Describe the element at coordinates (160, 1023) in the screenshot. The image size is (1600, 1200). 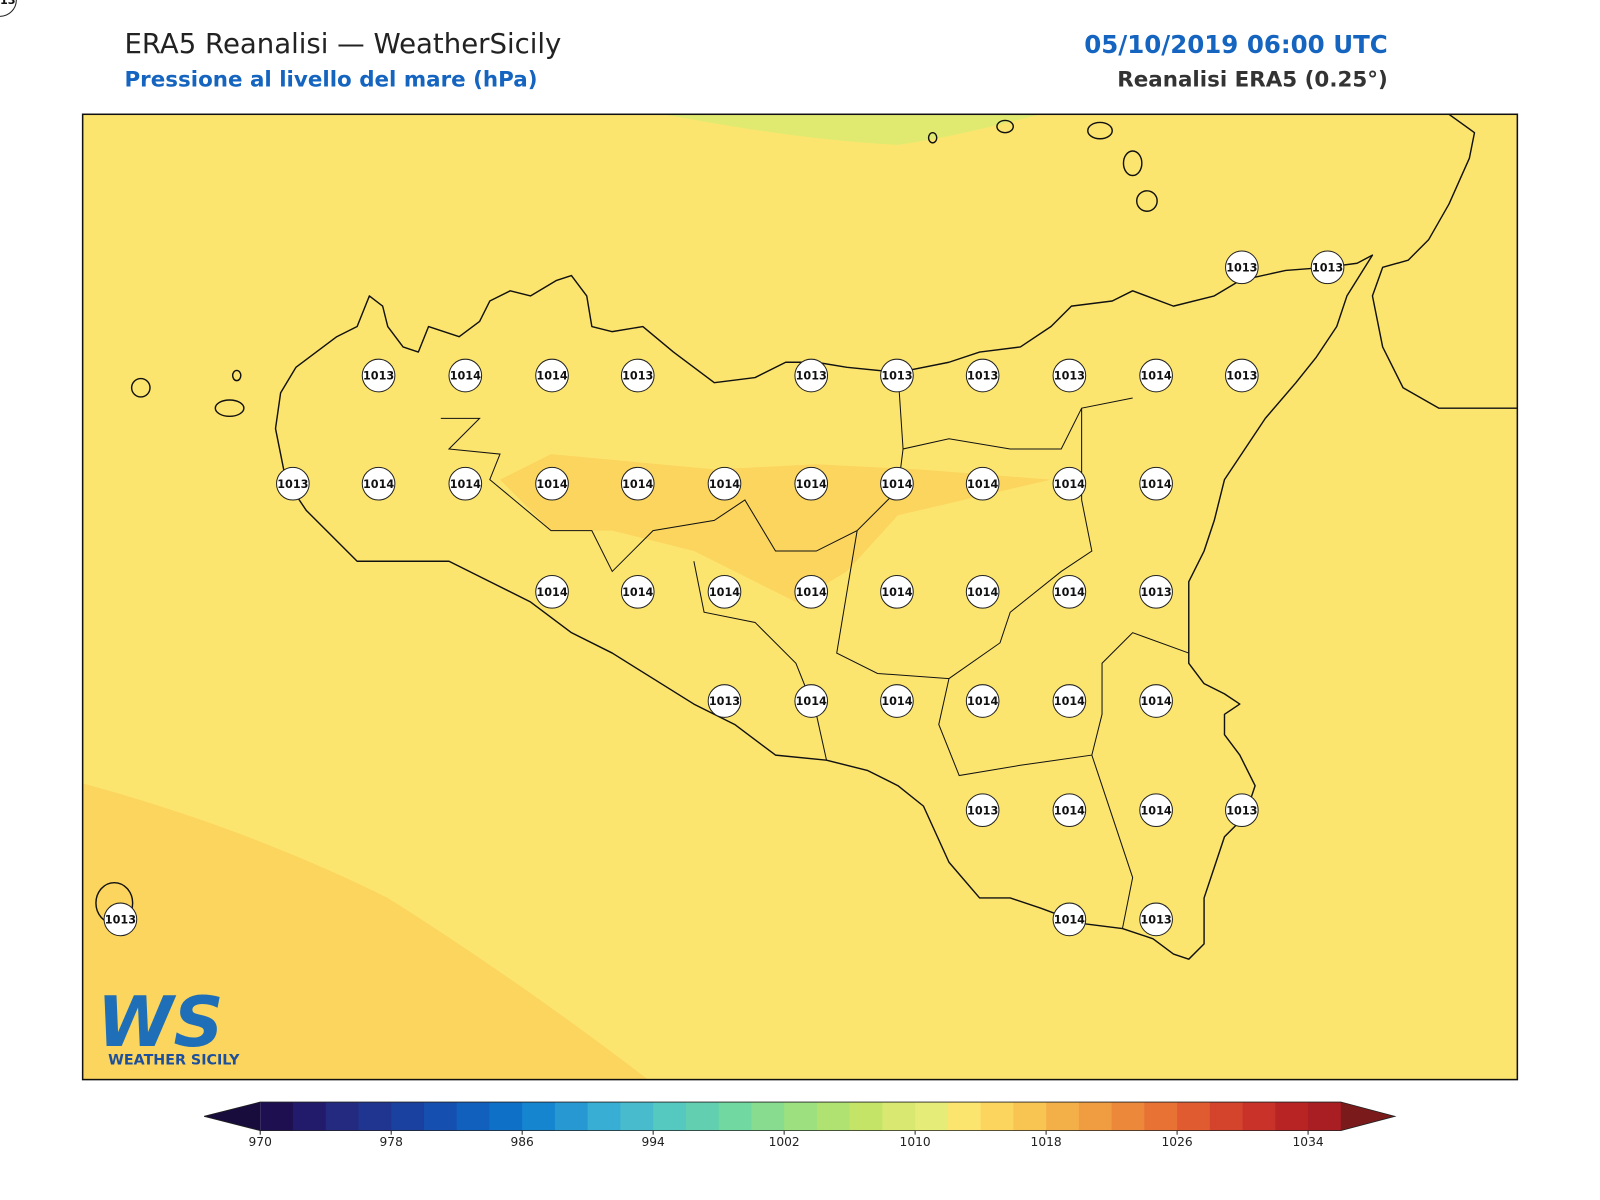
I see `logo-mark: WS` at that location.